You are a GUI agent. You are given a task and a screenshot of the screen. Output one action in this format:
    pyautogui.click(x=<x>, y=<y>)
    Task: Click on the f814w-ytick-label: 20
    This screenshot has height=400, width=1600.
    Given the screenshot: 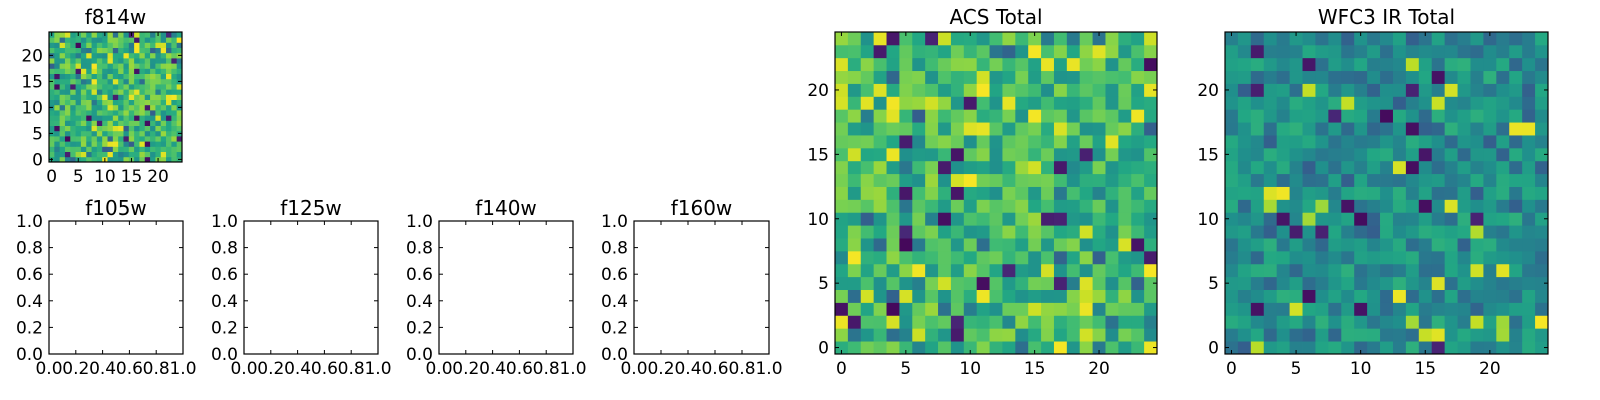 What is the action you would take?
    pyautogui.click(x=32, y=56)
    